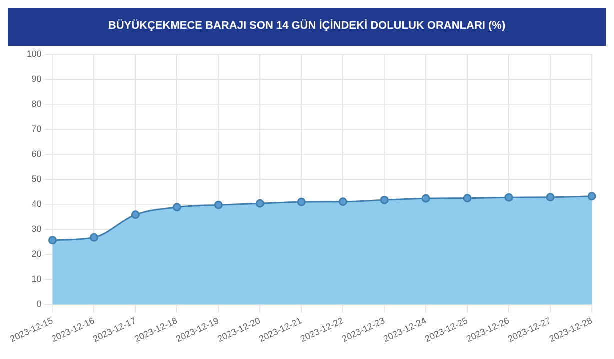  I want to click on y-tick-label: 90, so click(37, 79).